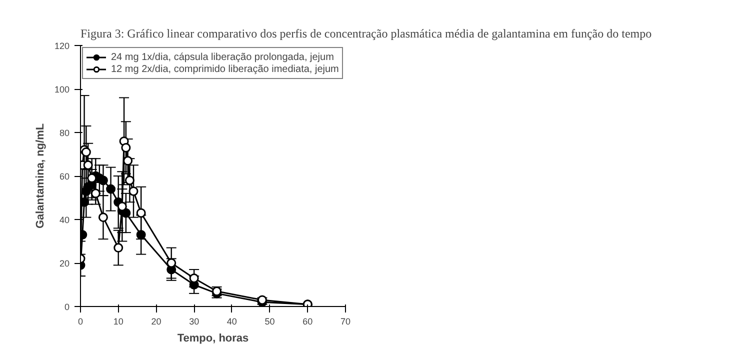 Image resolution: width=750 pixels, height=361 pixels. Describe the element at coordinates (64, 133) in the screenshot. I see `y-tick-label: 80` at that location.